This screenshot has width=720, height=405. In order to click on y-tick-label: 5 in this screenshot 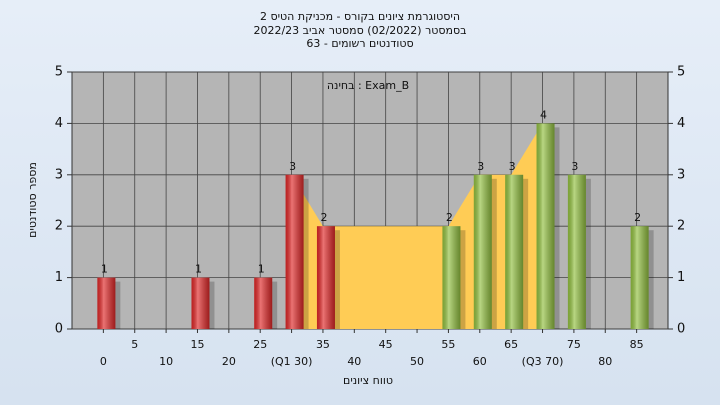, I will do `click(59, 72)`.